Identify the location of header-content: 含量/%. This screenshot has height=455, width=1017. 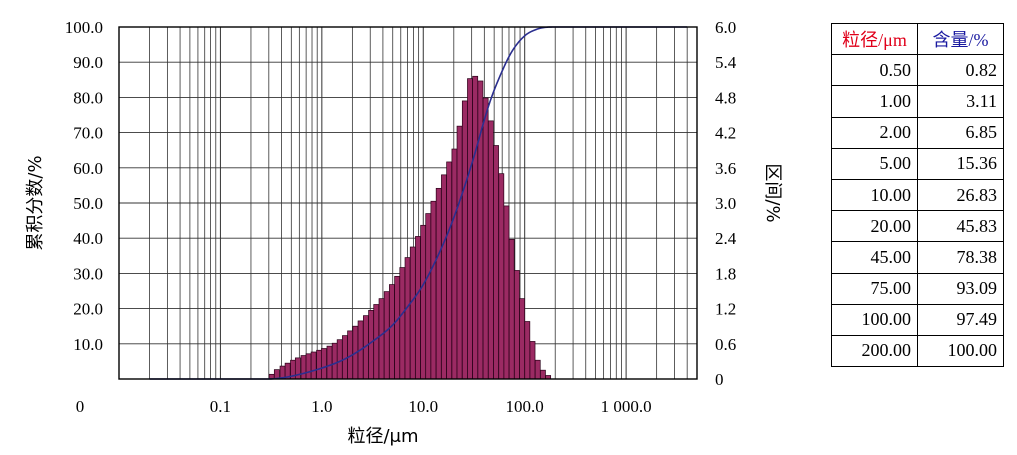
(960, 39).